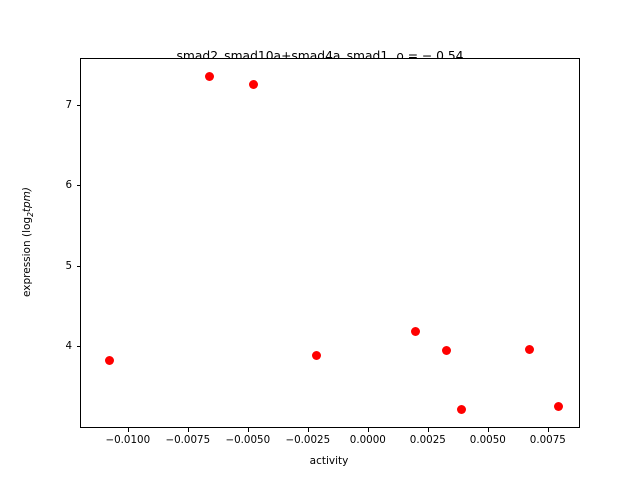 The width and height of the screenshot is (640, 480). What do you see at coordinates (68, 185) in the screenshot?
I see `y-tick-label: 6` at bounding box center [68, 185].